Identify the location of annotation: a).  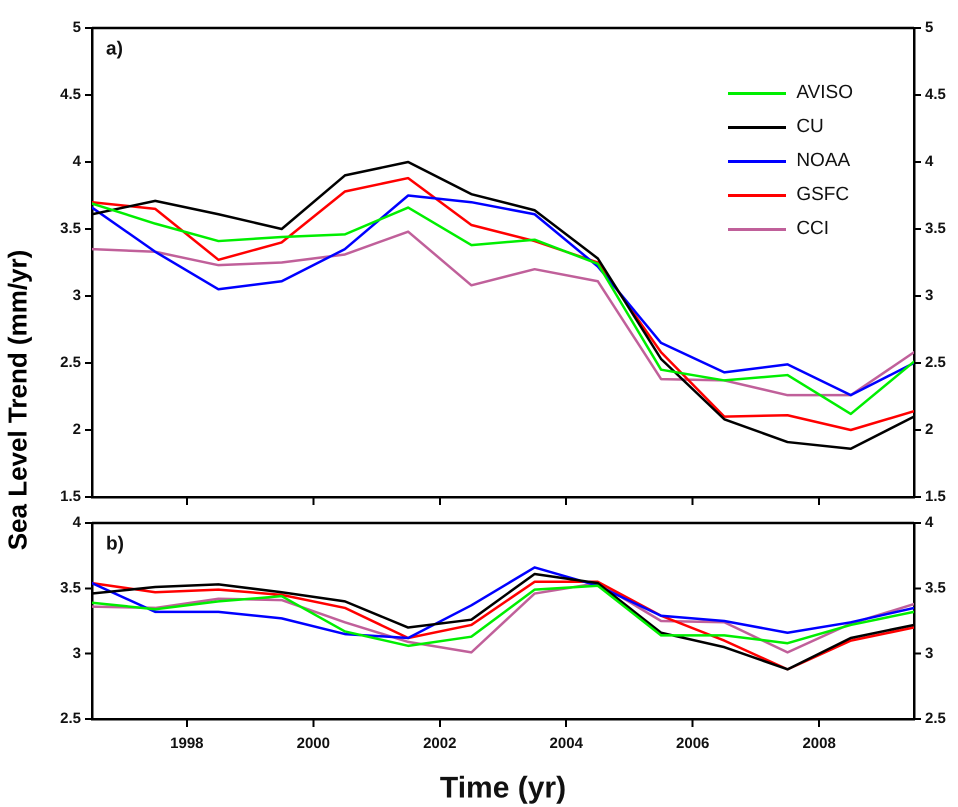
(114, 49).